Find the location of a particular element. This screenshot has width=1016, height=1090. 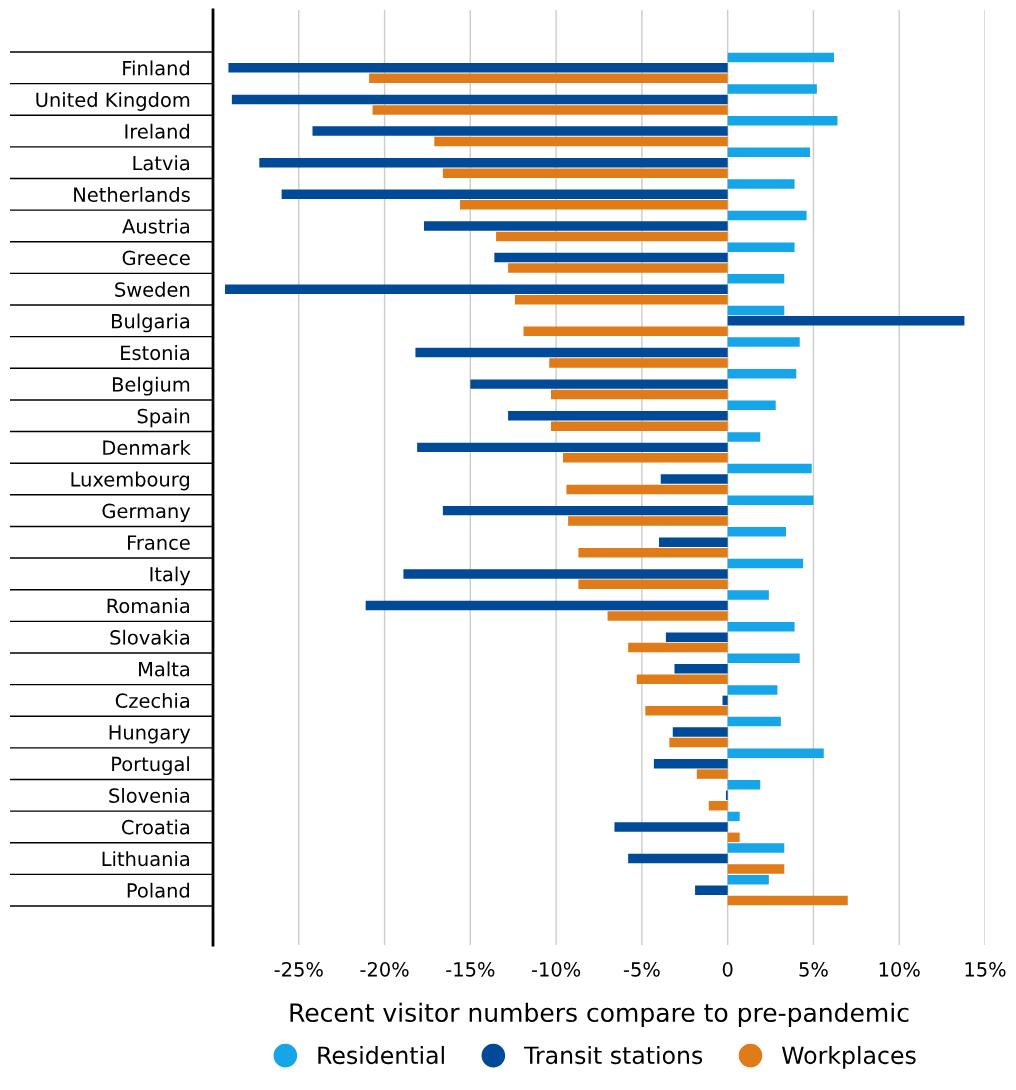

y-tick-label: Spain is located at coordinates (163, 418).